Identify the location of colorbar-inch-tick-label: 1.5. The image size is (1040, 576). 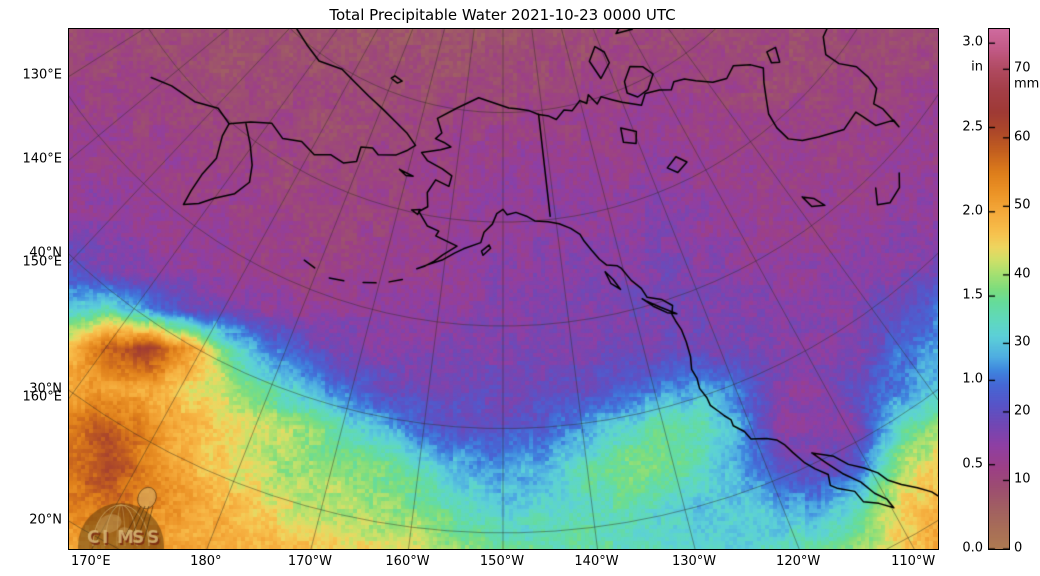
(972, 295).